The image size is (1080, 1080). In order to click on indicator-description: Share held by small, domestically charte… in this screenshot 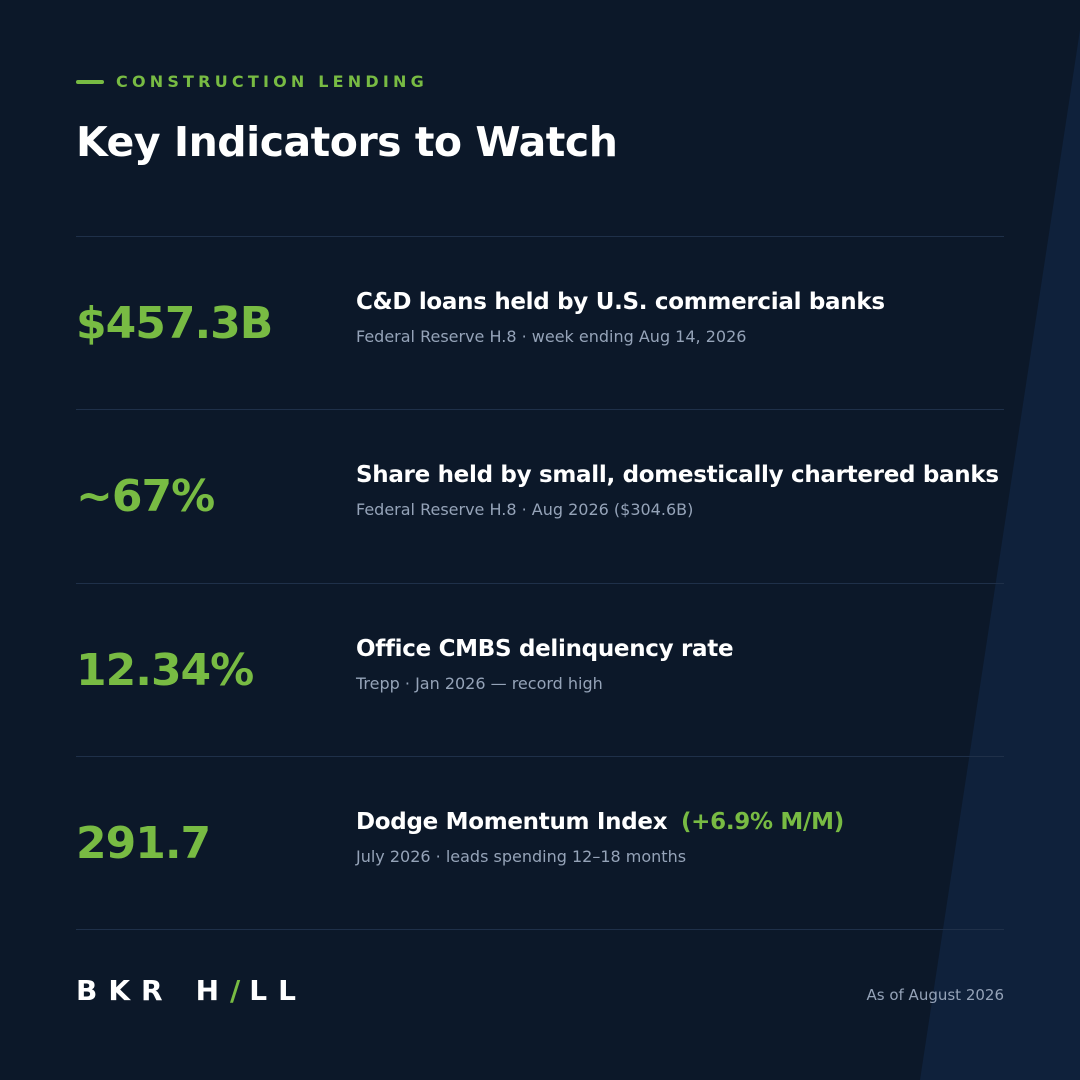, I will do `click(681, 490)`.